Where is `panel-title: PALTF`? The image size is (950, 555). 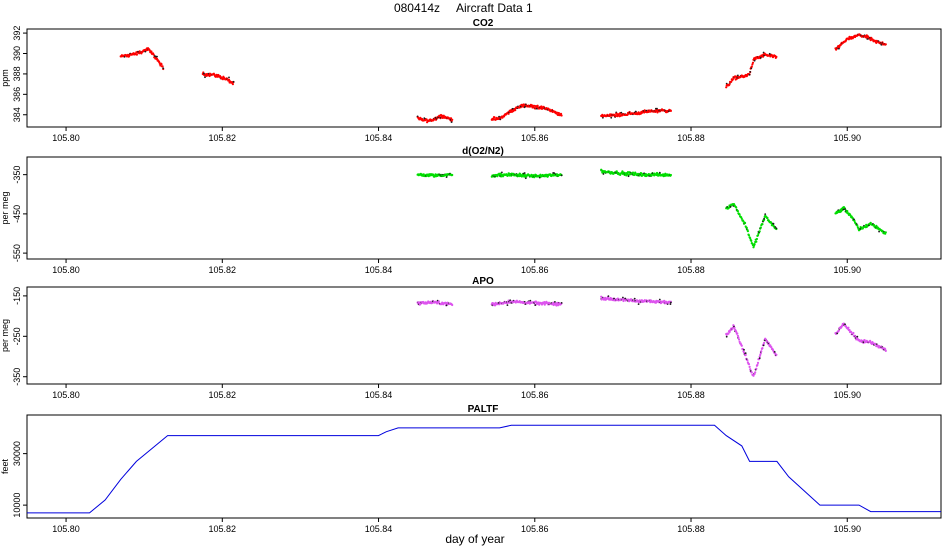 panel-title: PALTF is located at coordinates (483, 409).